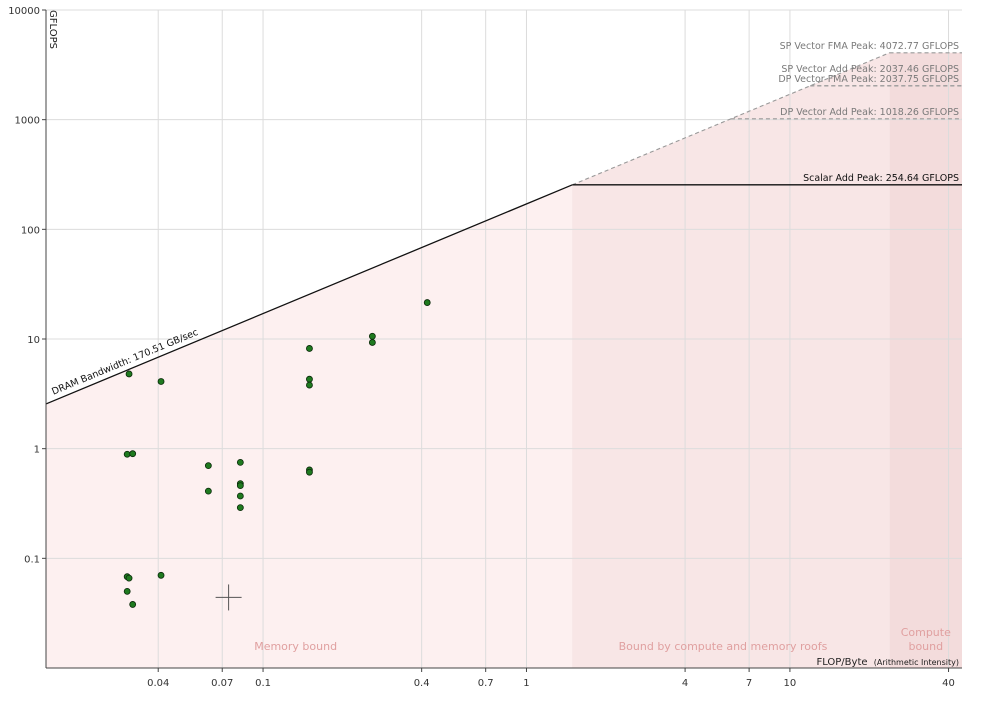 Image resolution: width=999 pixels, height=701 pixels. Describe the element at coordinates (749, 683) in the screenshot. I see `x-tick-label: 7` at that location.